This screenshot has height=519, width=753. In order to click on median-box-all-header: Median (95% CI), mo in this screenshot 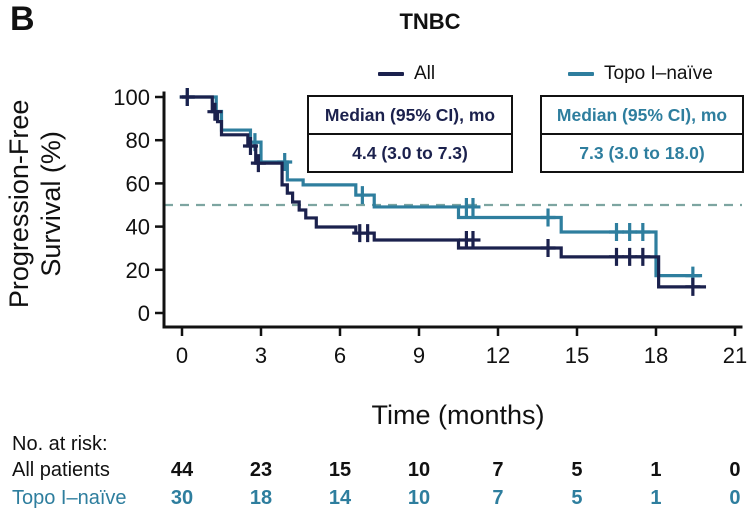, I will do `click(410, 116)`.